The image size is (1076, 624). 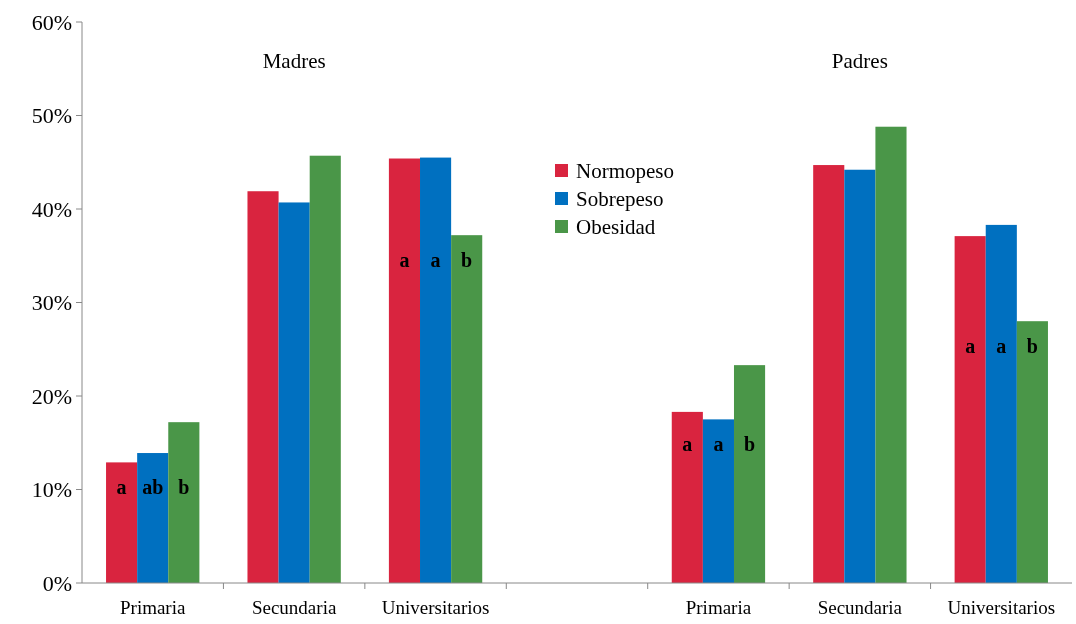 What do you see at coordinates (51, 490) in the screenshot?
I see `y-tick-label: 10%` at bounding box center [51, 490].